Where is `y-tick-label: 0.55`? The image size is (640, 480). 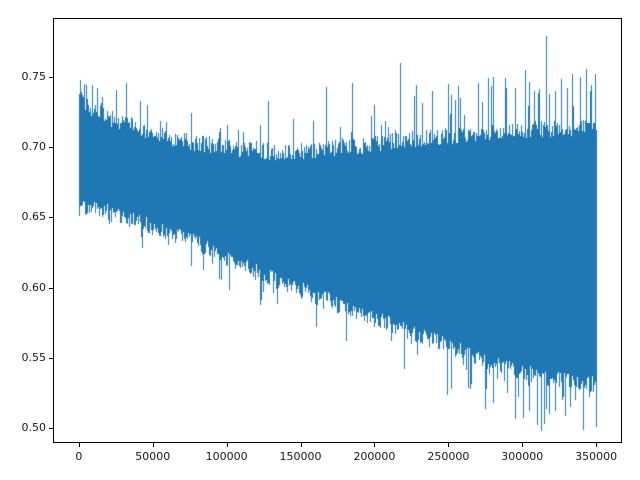
y-tick-label: 0.55 is located at coordinates (34, 357).